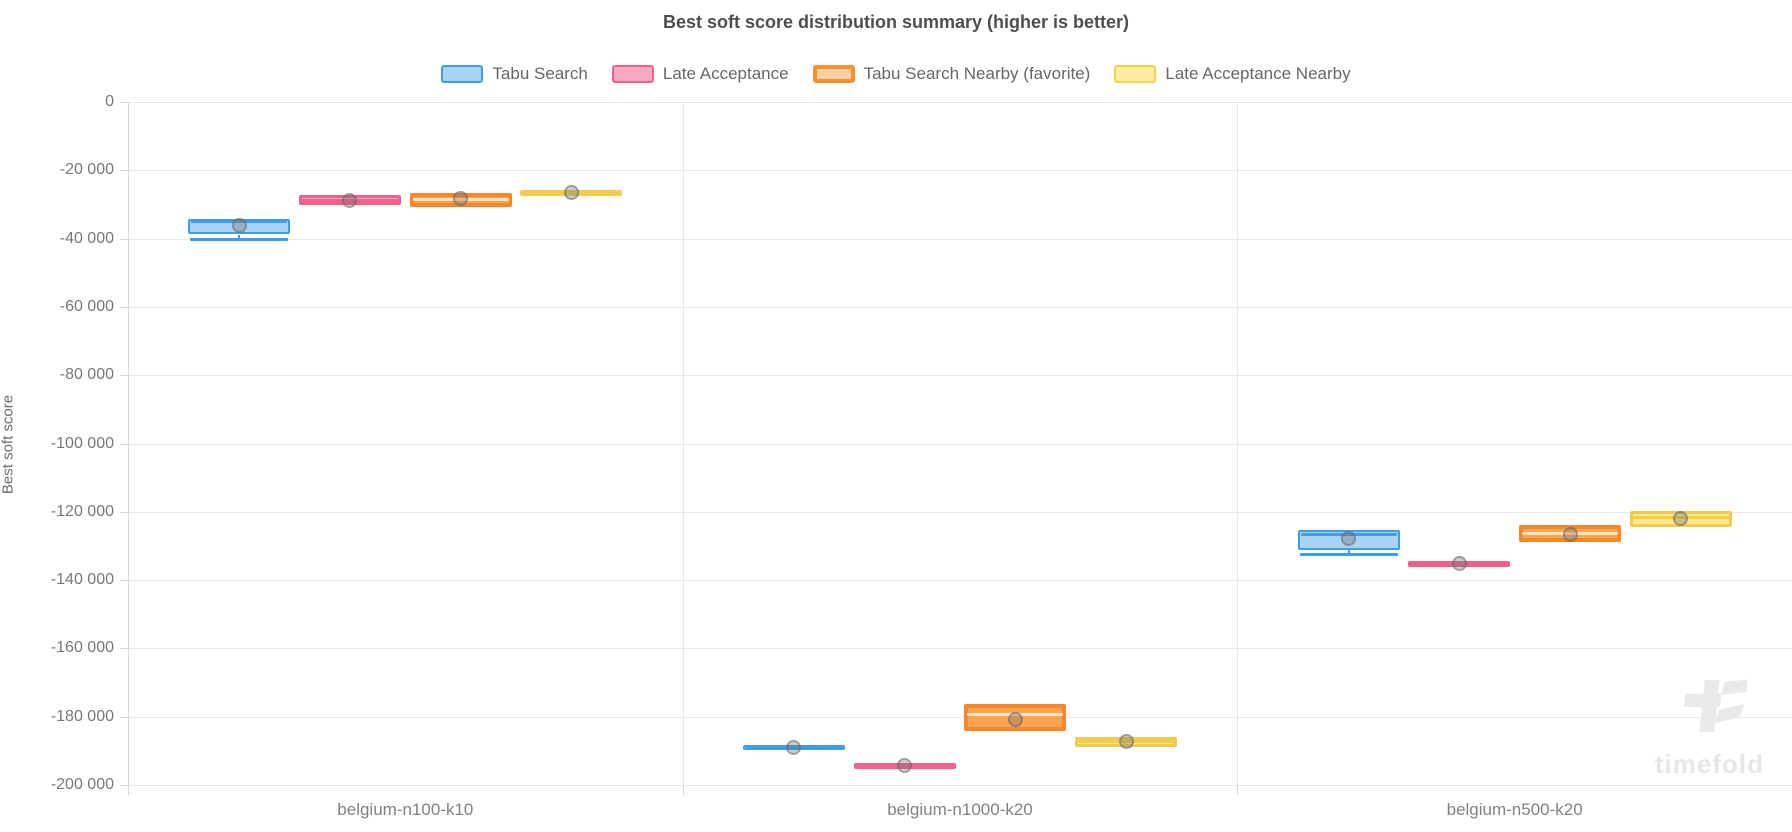  What do you see at coordinates (82, 716) in the screenshot?
I see `y-tick-label: -180 000` at bounding box center [82, 716].